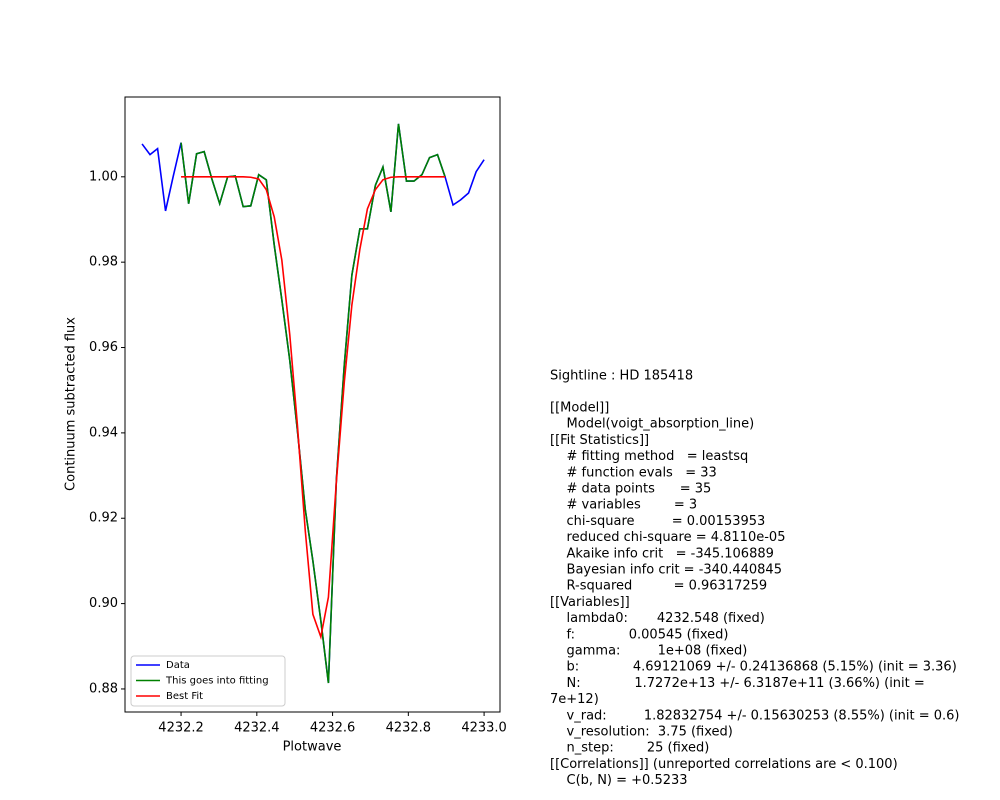  I want to click on report-line: C(b, N) = +0.5233, so click(619, 780).